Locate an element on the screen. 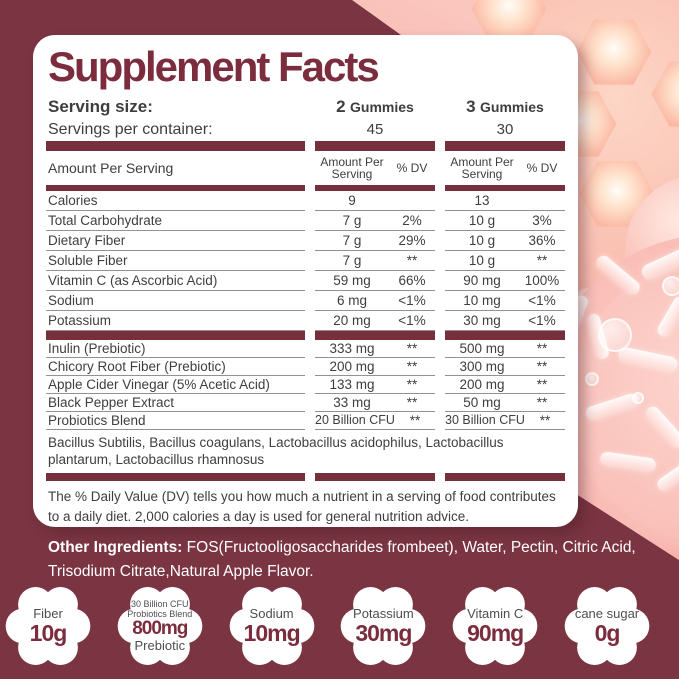  flower-badge-sodium: Sodium 10mg is located at coordinates (272, 626).